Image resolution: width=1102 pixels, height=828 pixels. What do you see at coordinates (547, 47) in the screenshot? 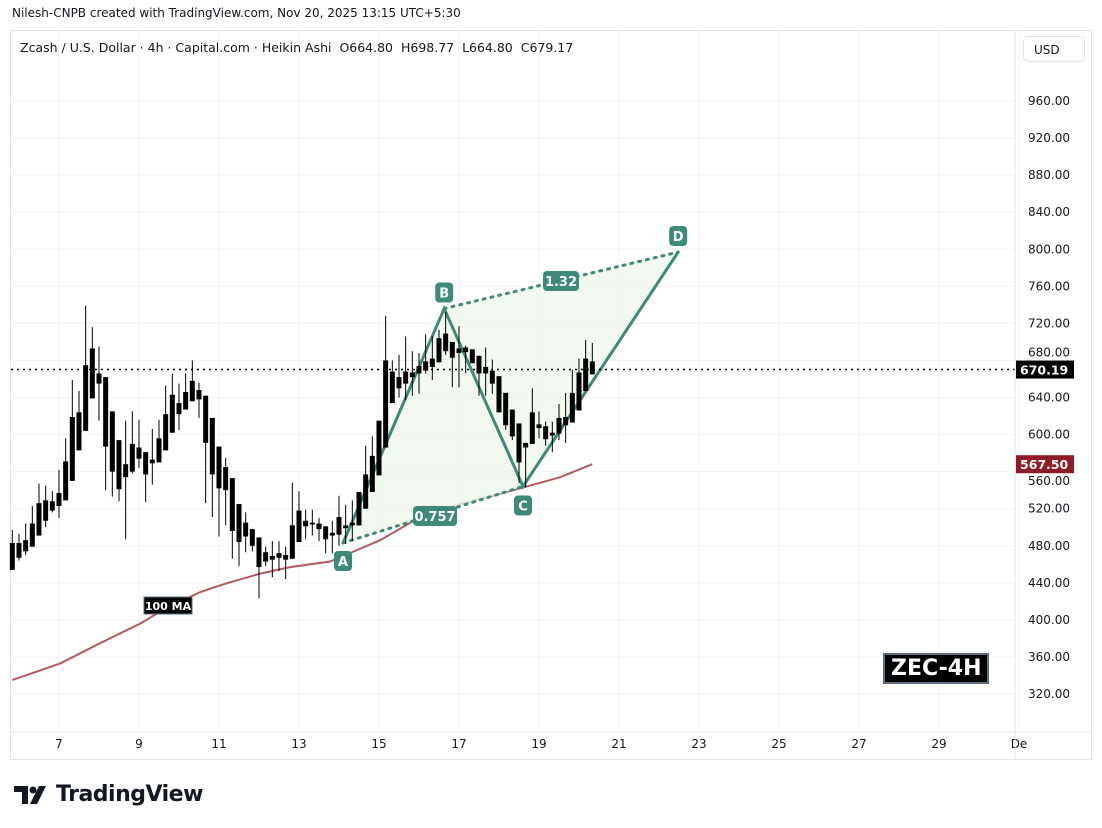
I see `legend-close: C679.17` at bounding box center [547, 47].